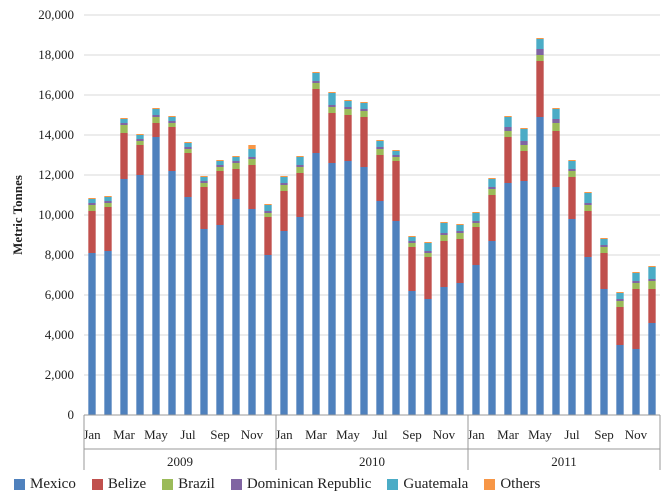 The height and width of the screenshot is (495, 668). Describe the element at coordinates (56, 54) in the screenshot. I see `y-tick-label: 18,000` at that location.